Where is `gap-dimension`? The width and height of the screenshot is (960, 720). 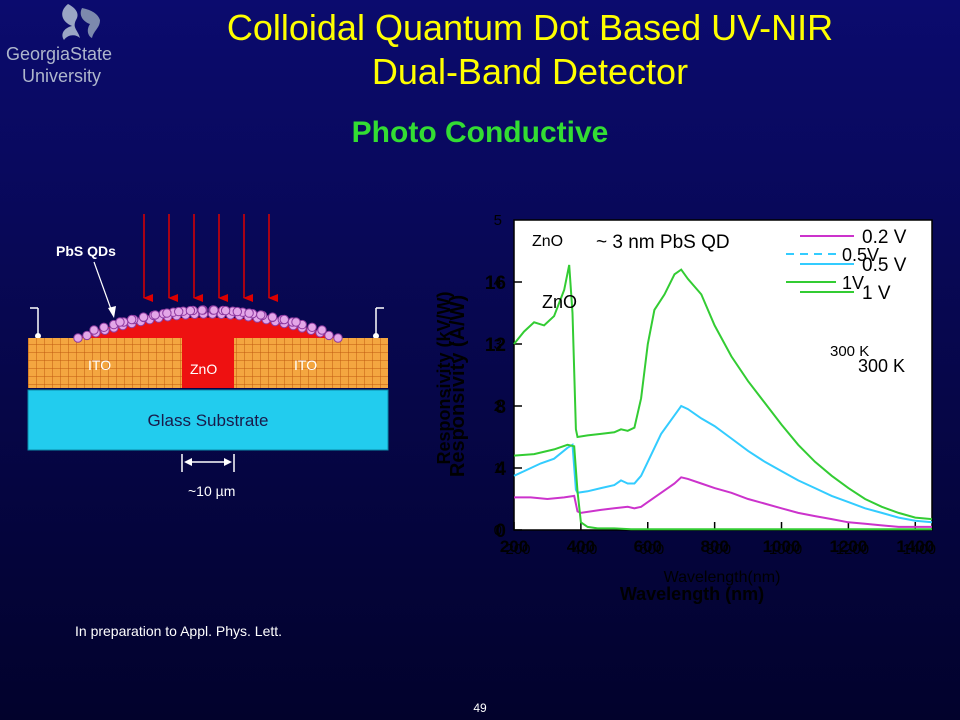 gap-dimension is located at coordinates (208, 463).